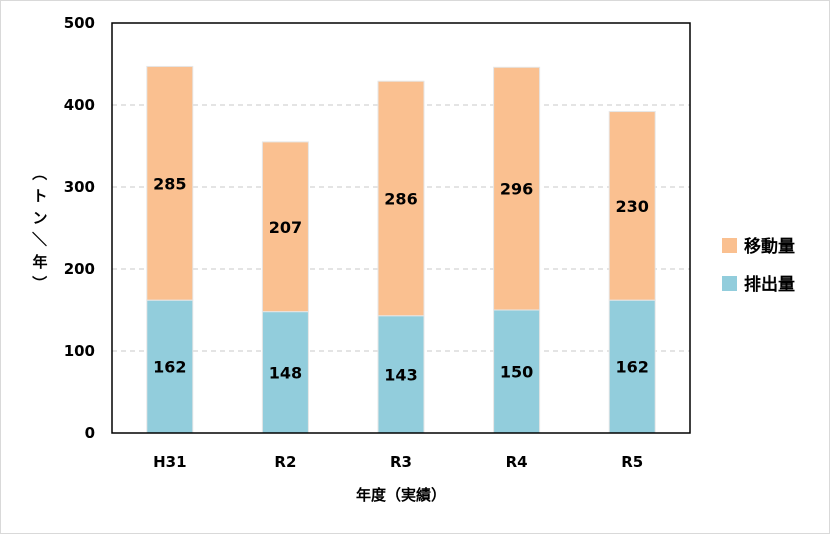 The image size is (830, 539). Describe the element at coordinates (769, 246) in the screenshot. I see `legend-label: 移動量` at that location.